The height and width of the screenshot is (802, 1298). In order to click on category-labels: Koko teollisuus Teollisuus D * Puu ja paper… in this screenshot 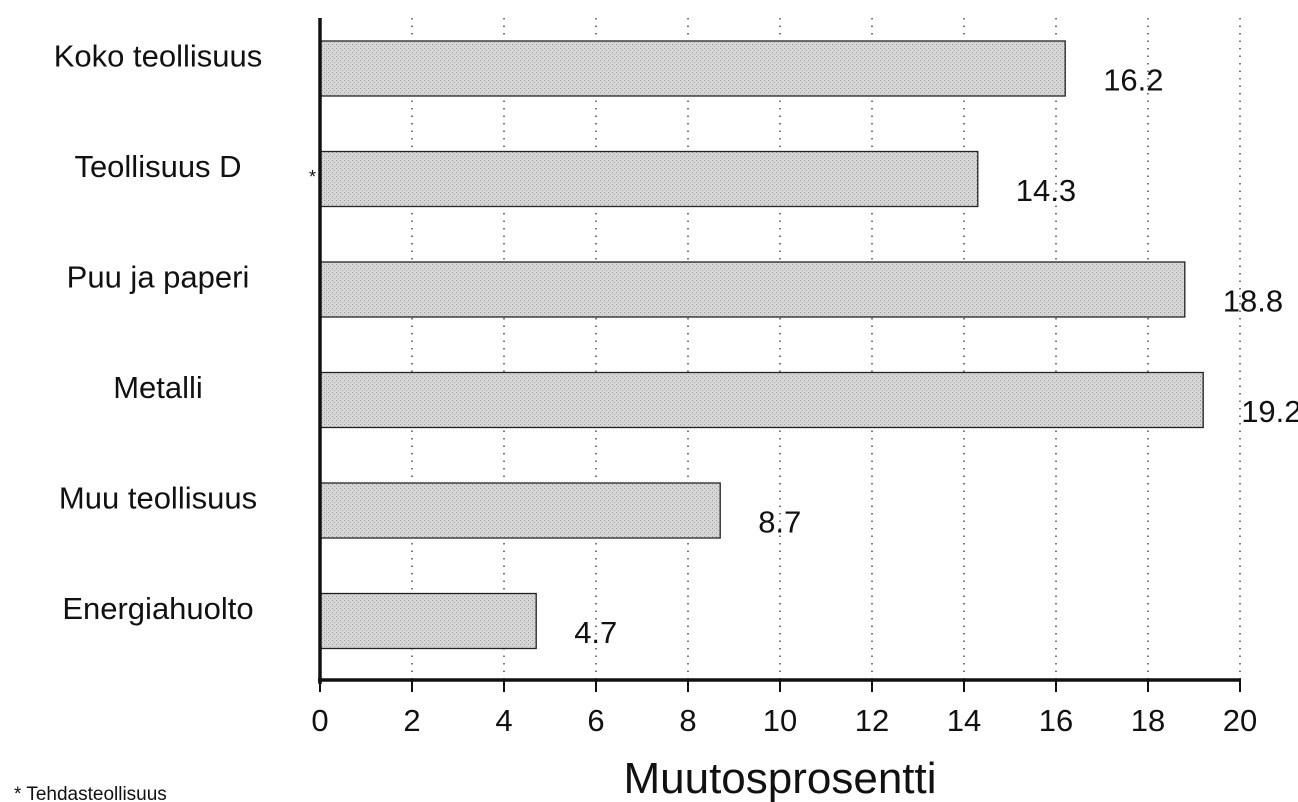, I will do `click(185, 333)`.